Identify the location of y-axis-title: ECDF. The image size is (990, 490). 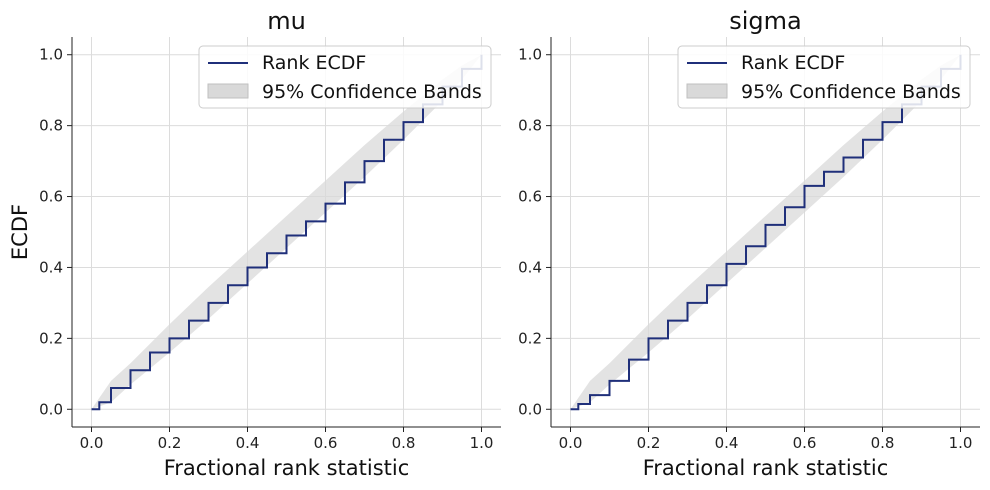
(20, 232).